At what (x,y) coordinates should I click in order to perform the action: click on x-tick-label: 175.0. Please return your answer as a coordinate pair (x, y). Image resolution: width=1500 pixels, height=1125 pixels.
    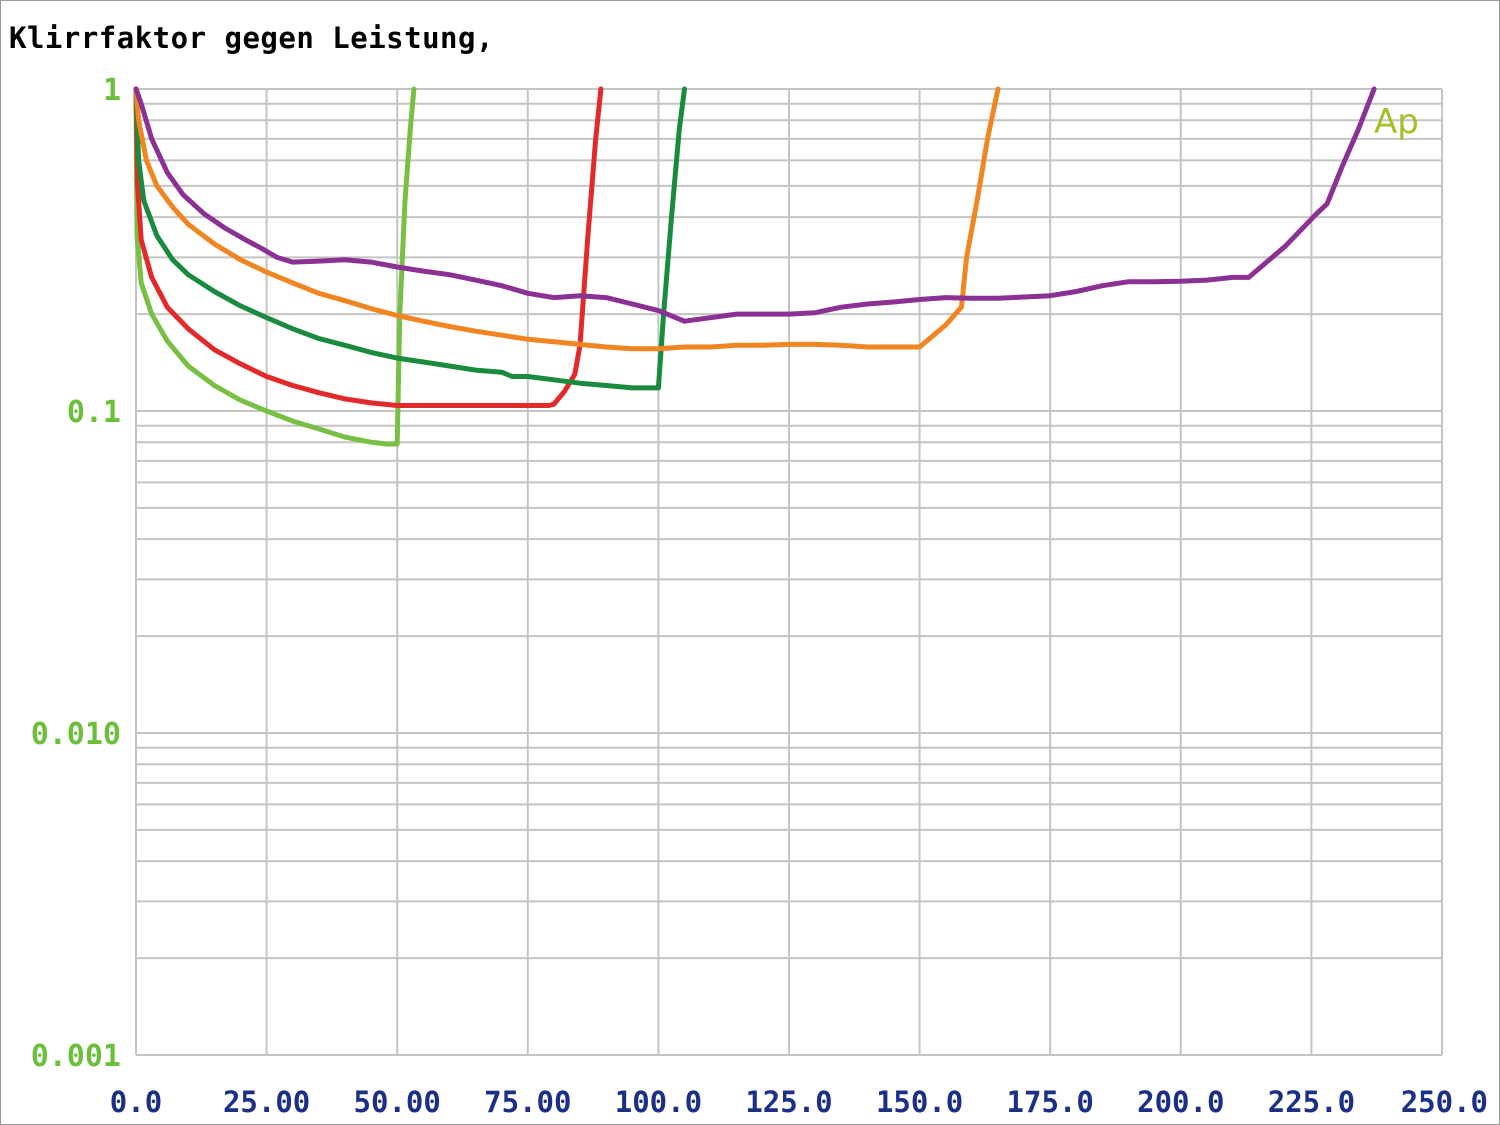
    Looking at the image, I should click on (1050, 1102).